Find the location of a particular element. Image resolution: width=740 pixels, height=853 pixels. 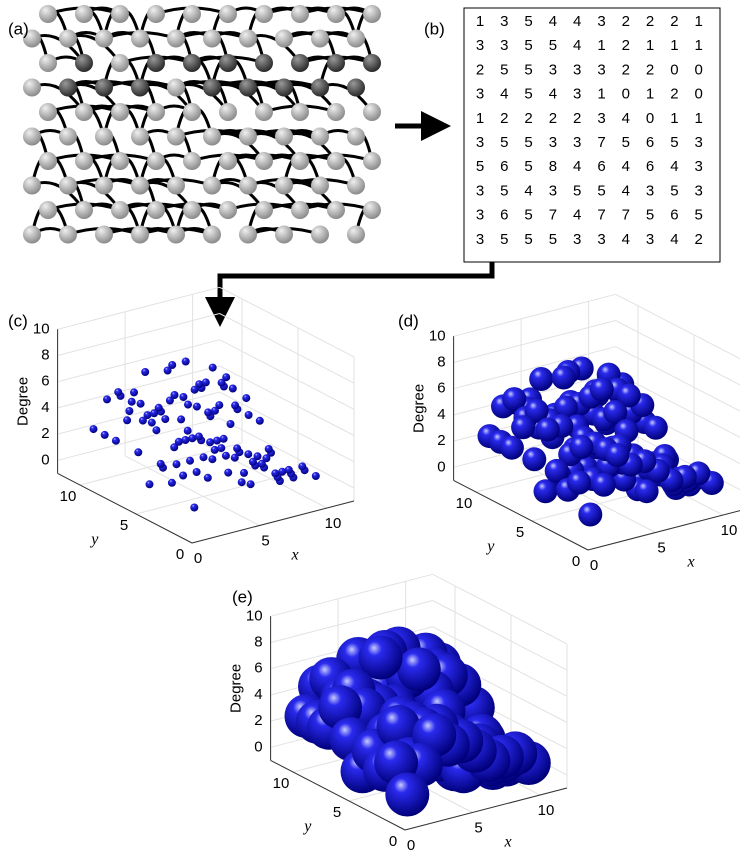

z-tick-label: 4 is located at coordinates (45, 407).